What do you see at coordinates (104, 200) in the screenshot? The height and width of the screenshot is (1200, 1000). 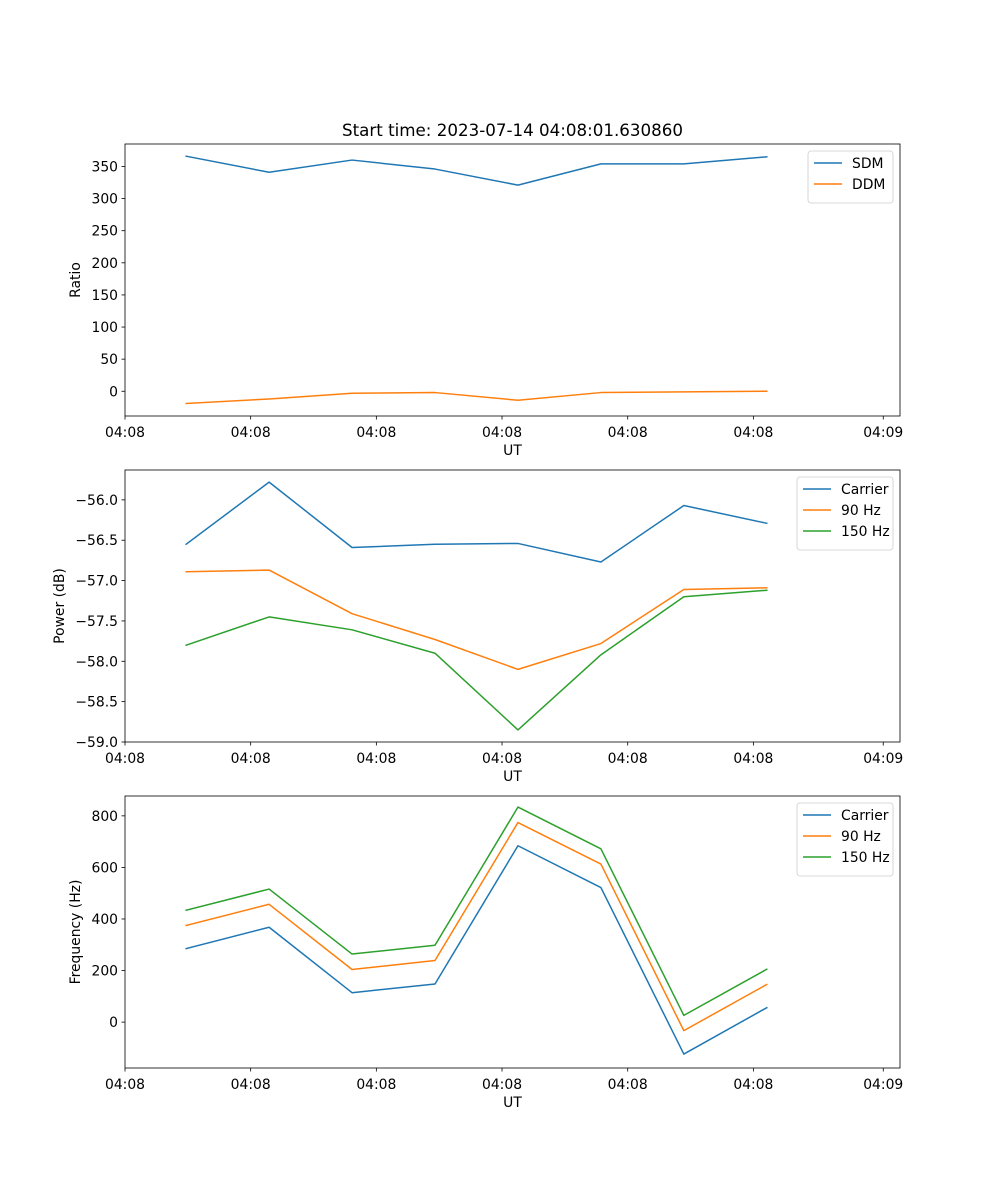 I see `chart-0-y-tick-label: 300` at bounding box center [104, 200].